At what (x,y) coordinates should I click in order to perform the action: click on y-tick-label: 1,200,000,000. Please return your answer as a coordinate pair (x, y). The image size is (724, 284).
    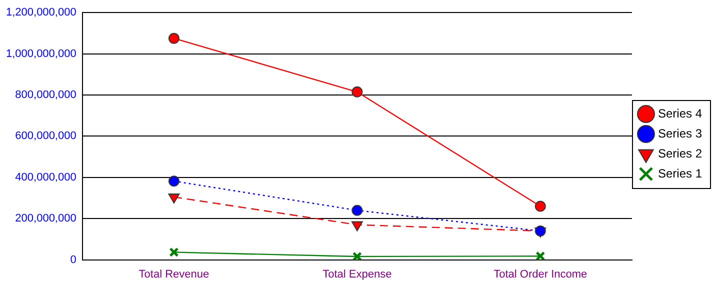
    Looking at the image, I should click on (41, 12).